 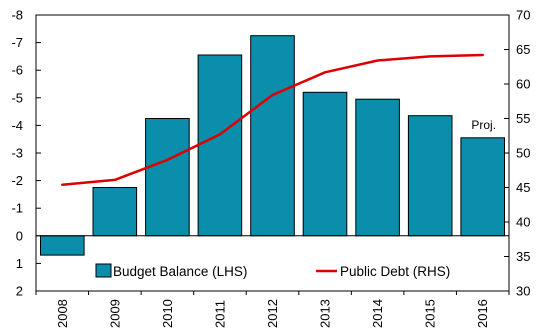 What do you see at coordinates (325, 313) in the screenshot?
I see `x-axis-label-2013: 2013` at bounding box center [325, 313].